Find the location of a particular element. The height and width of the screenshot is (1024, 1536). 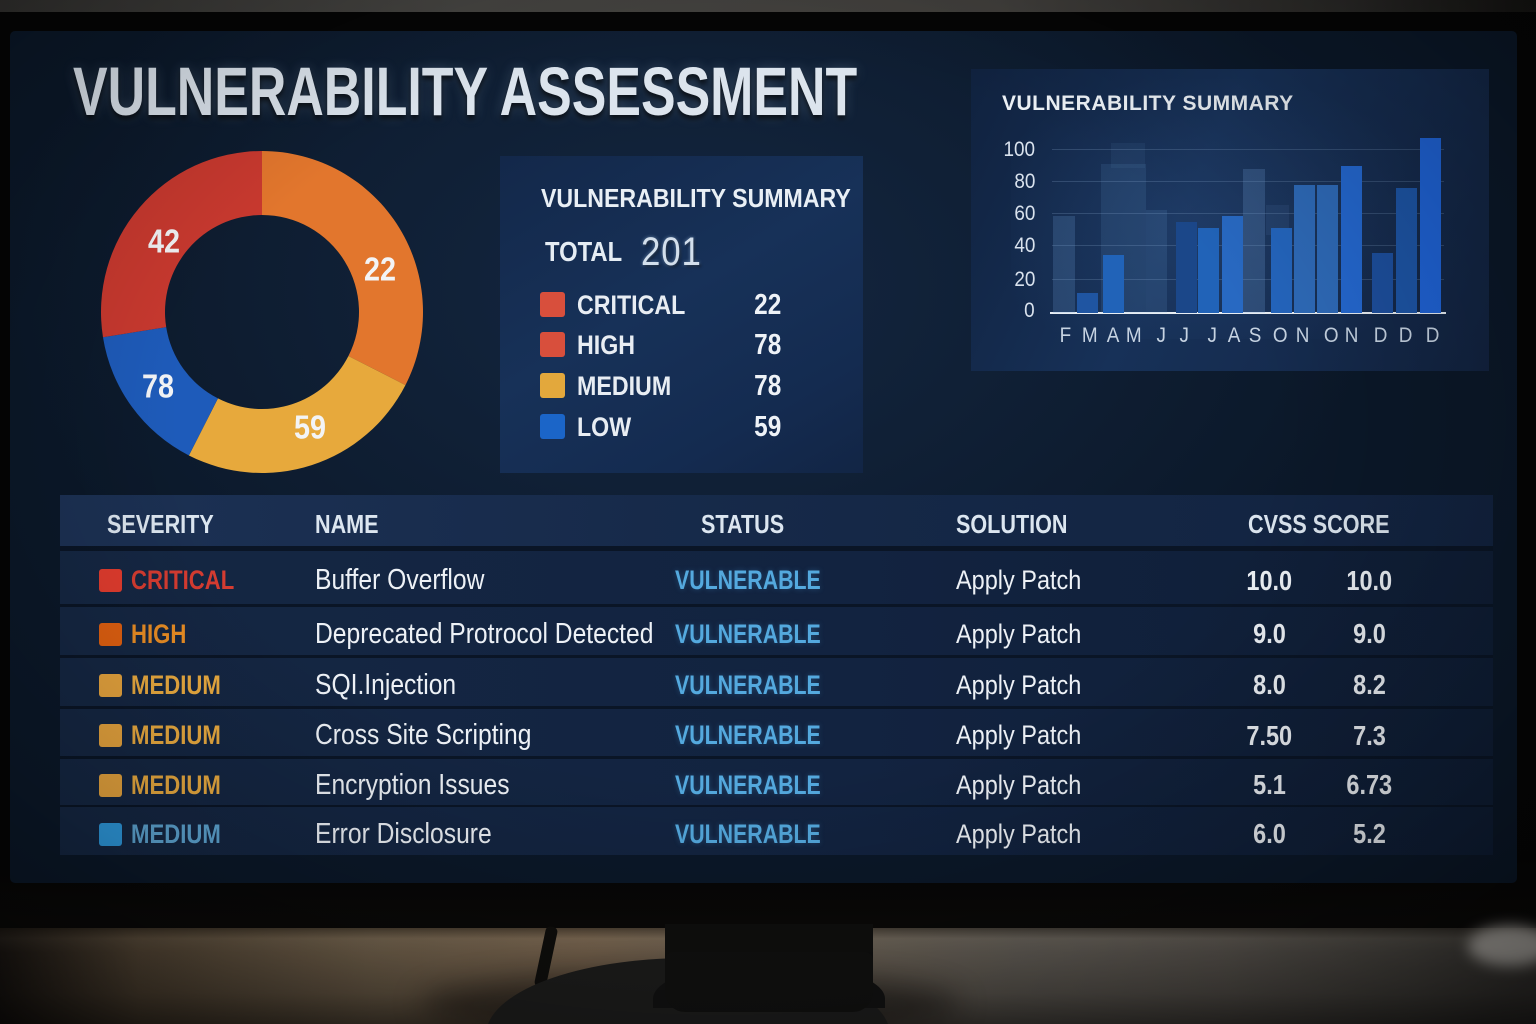

svg-text: 42 is located at coordinates (164, 241).